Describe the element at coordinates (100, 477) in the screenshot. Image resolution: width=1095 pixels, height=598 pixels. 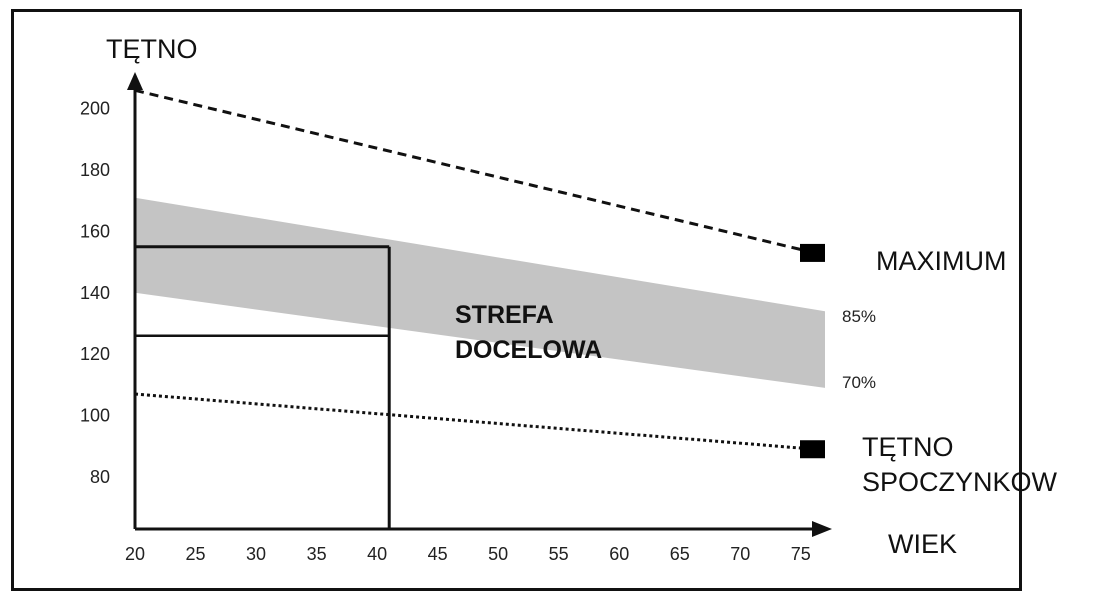
I see `y-tick-label: 80` at that location.